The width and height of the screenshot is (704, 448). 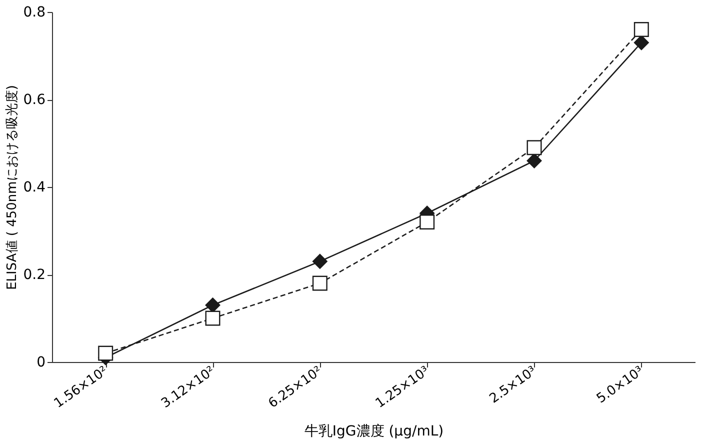 I want to click on y-tick-label: 0, so click(x=41, y=362).